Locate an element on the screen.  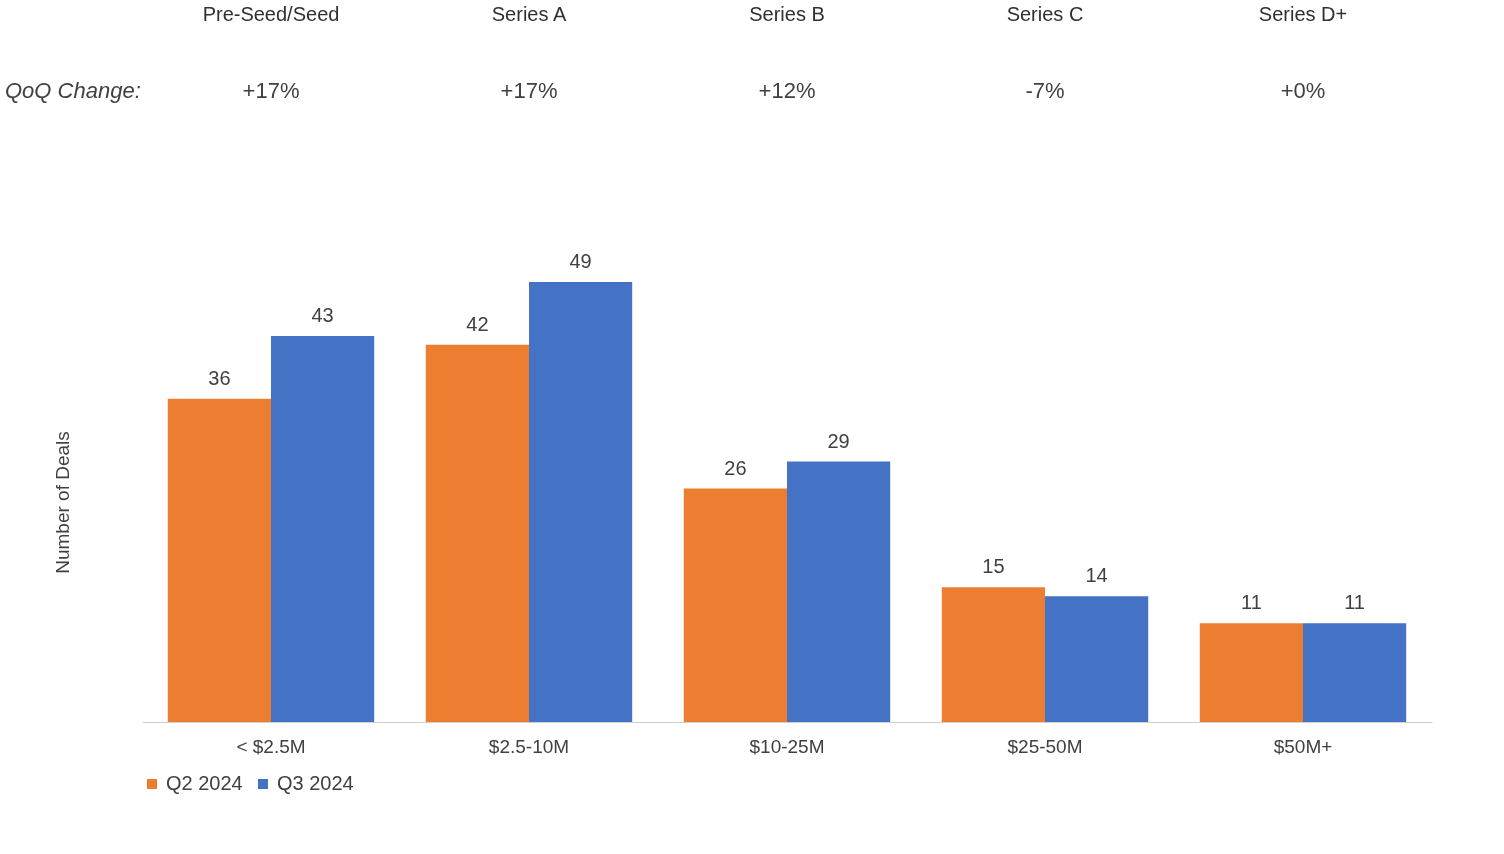
text: Pre-Seed/Seed is located at coordinates (271, 14).